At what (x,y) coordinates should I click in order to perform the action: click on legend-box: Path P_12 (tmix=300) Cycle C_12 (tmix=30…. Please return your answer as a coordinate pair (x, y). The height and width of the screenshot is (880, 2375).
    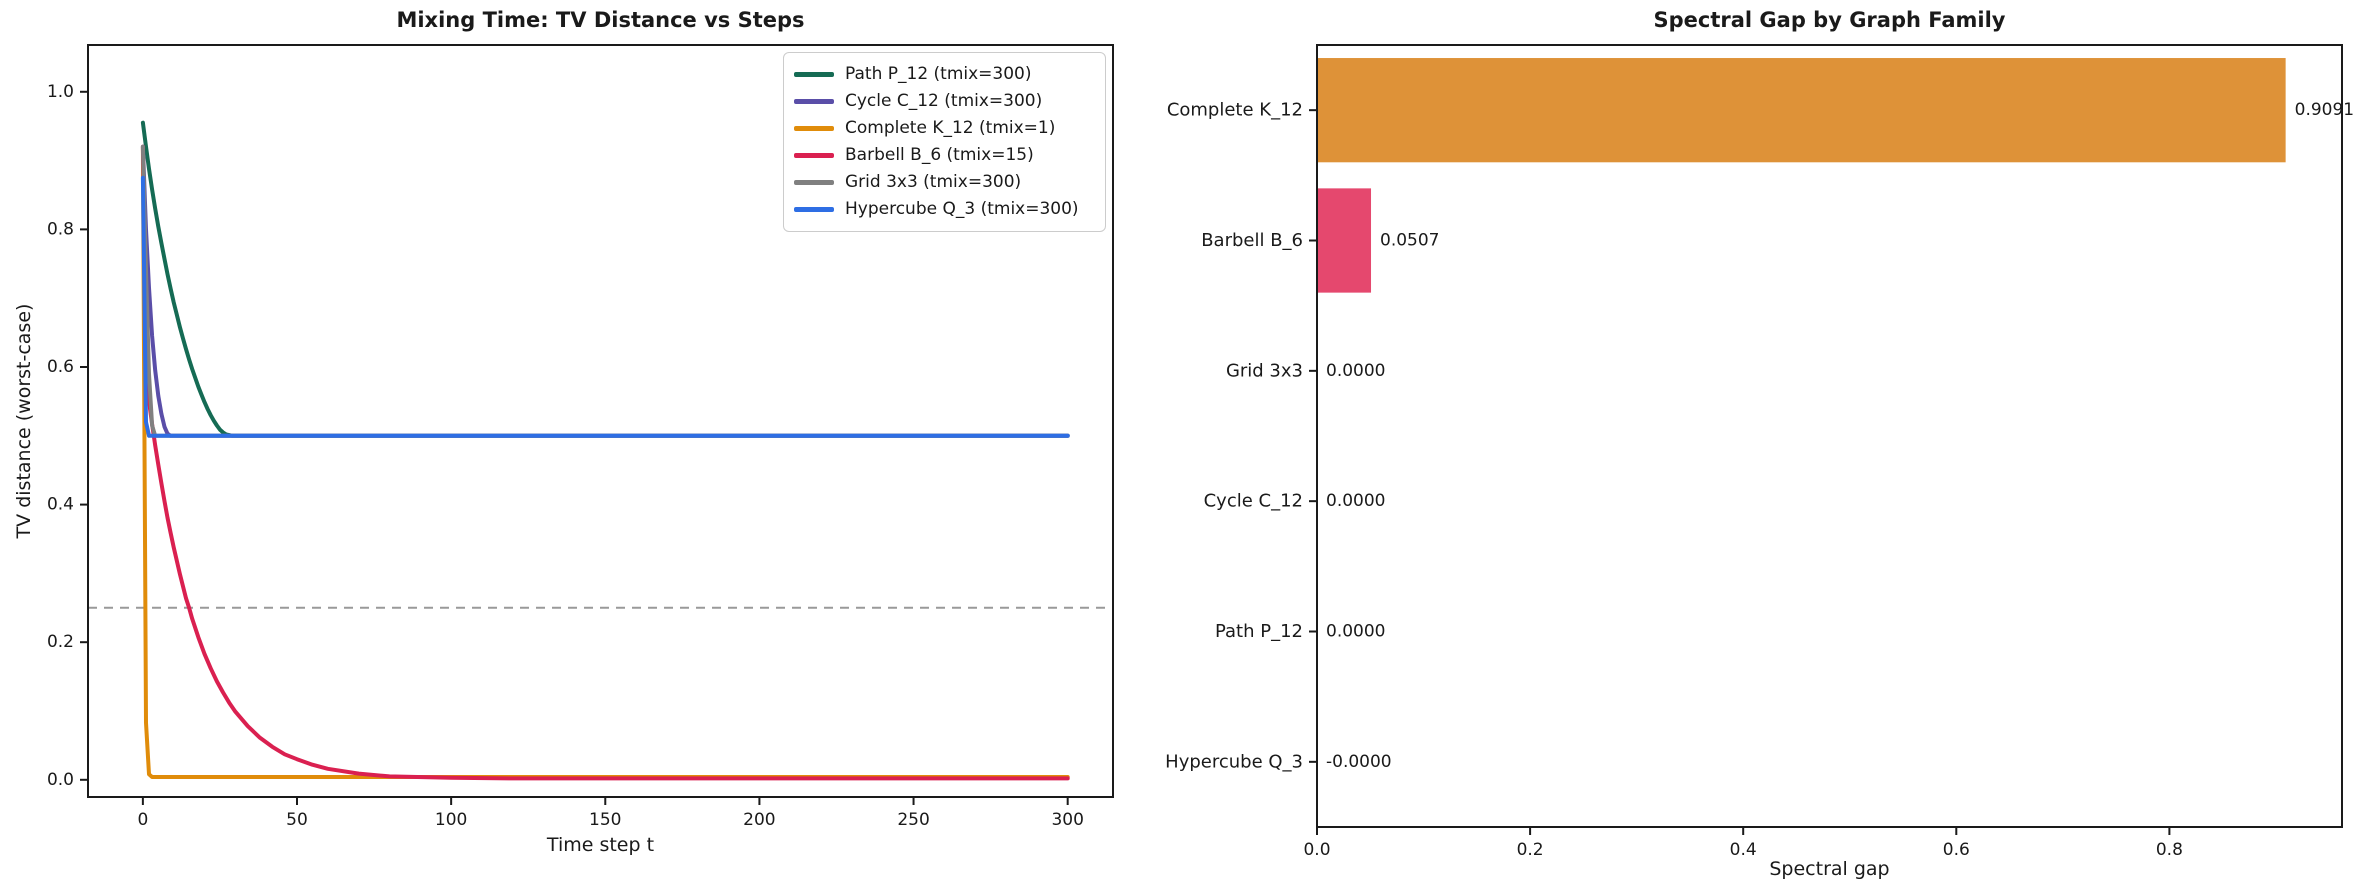
    Looking at the image, I should click on (944, 142).